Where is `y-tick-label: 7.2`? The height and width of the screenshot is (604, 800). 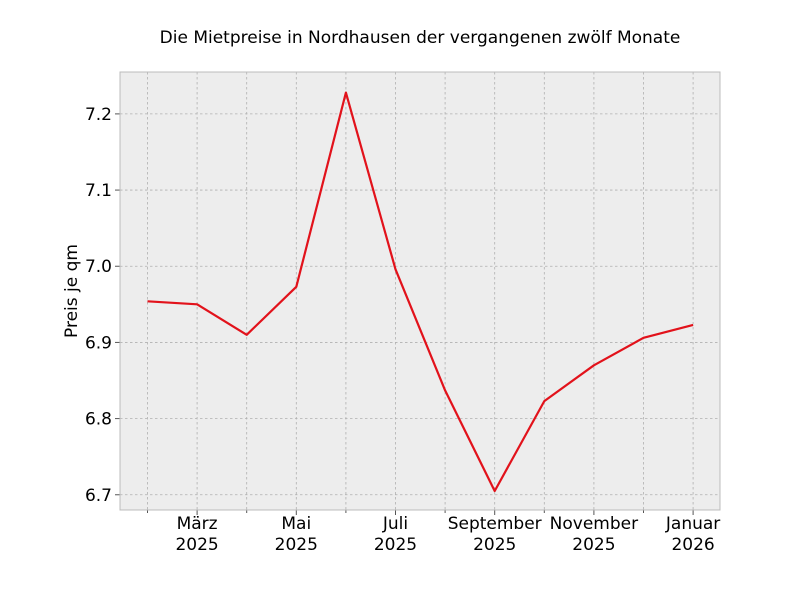
y-tick-label: 7.2 is located at coordinates (98, 115).